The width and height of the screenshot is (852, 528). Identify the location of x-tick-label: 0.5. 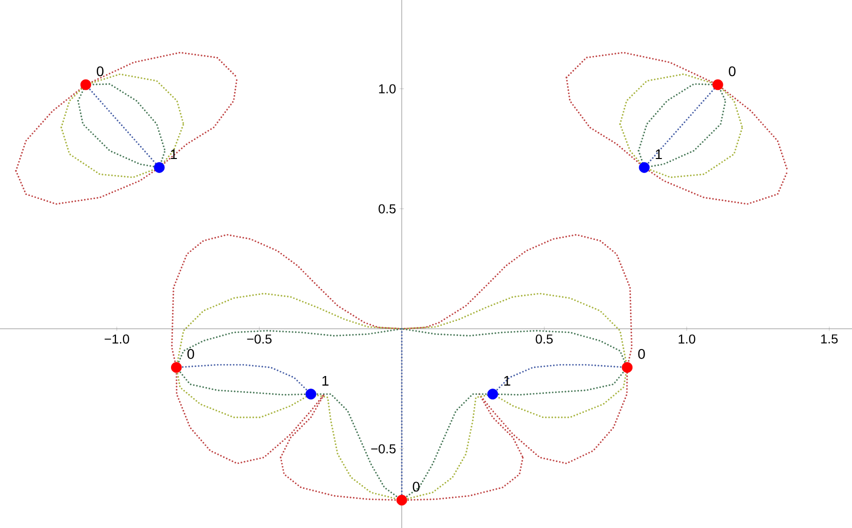
(544, 339).